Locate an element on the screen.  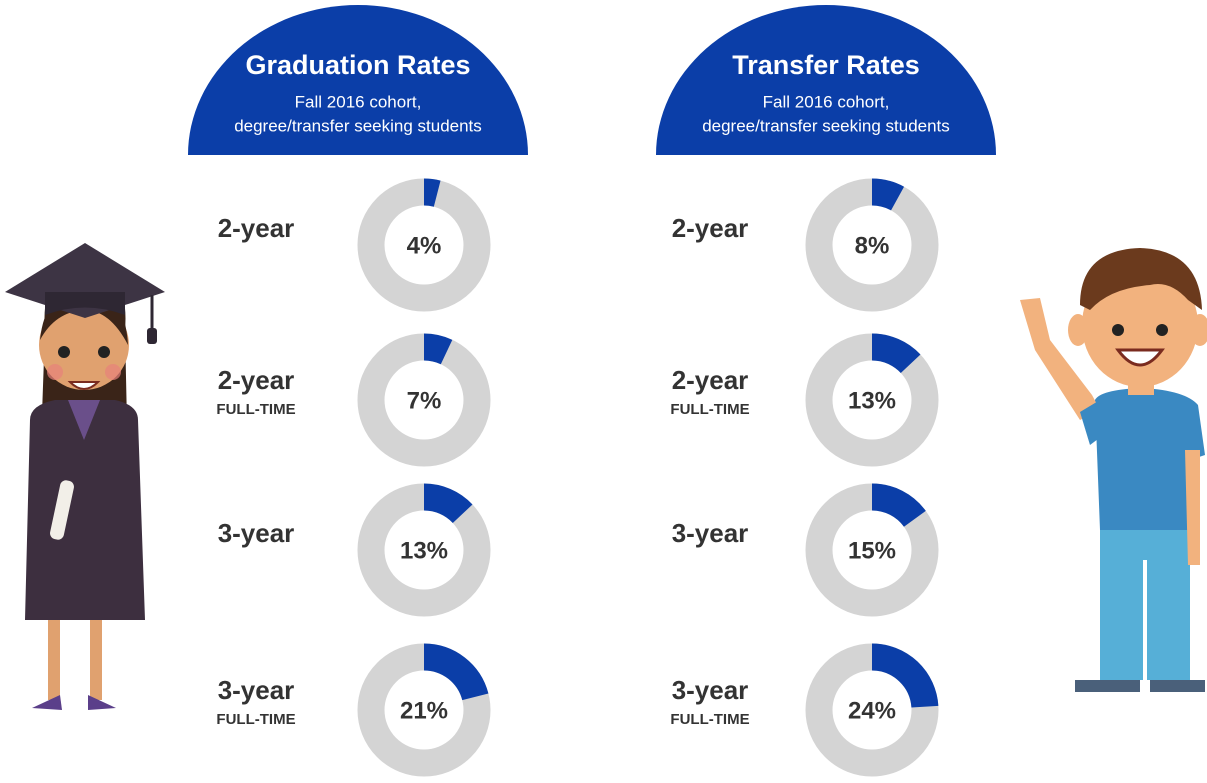
donut-value-label: 7% is located at coordinates (424, 400).